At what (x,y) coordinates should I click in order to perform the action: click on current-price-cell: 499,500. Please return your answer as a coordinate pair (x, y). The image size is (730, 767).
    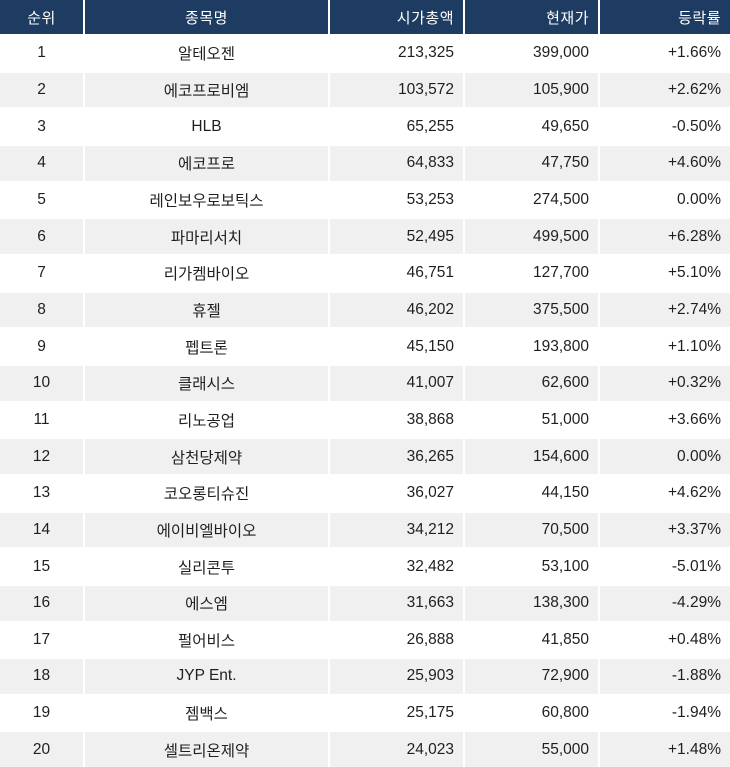
    Looking at the image, I should click on (532, 236).